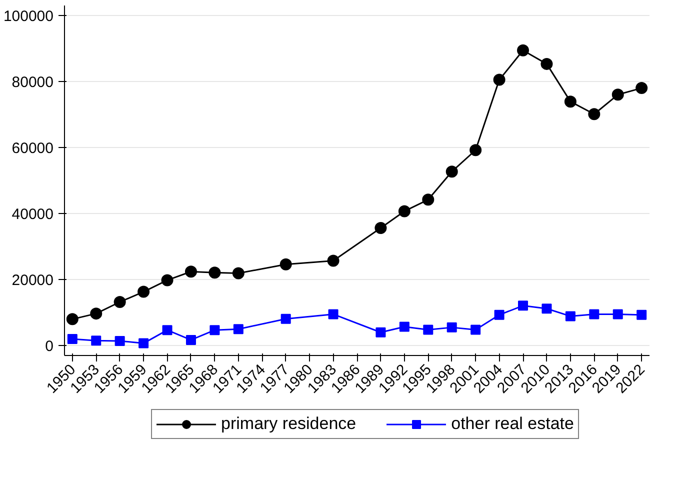 Image resolution: width=676 pixels, height=488 pixels. What do you see at coordinates (512, 424) in the screenshot?
I see `legend-label: other real estate` at bounding box center [512, 424].